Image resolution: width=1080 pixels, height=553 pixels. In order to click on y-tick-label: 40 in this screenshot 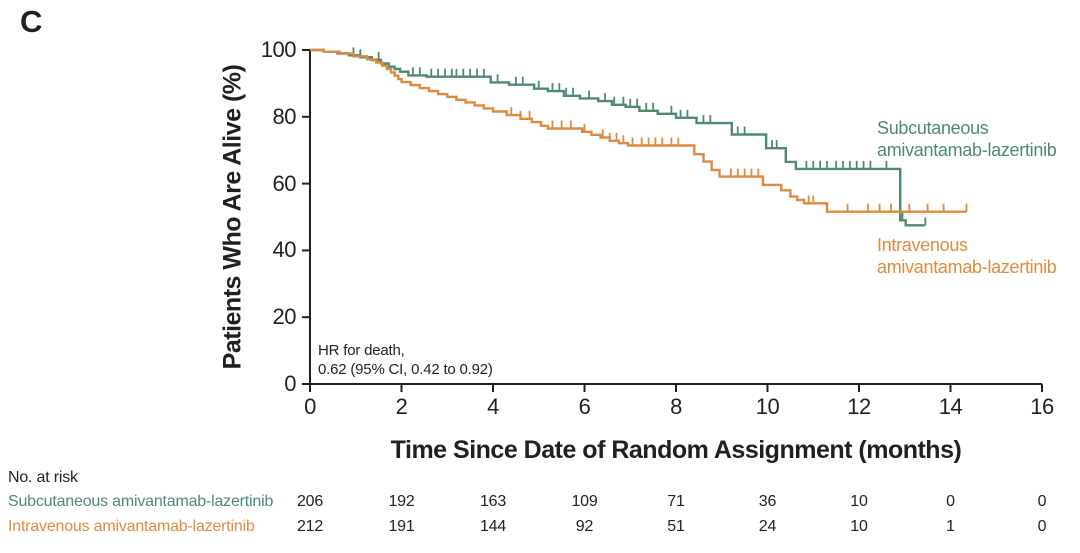, I will do `click(284, 250)`.